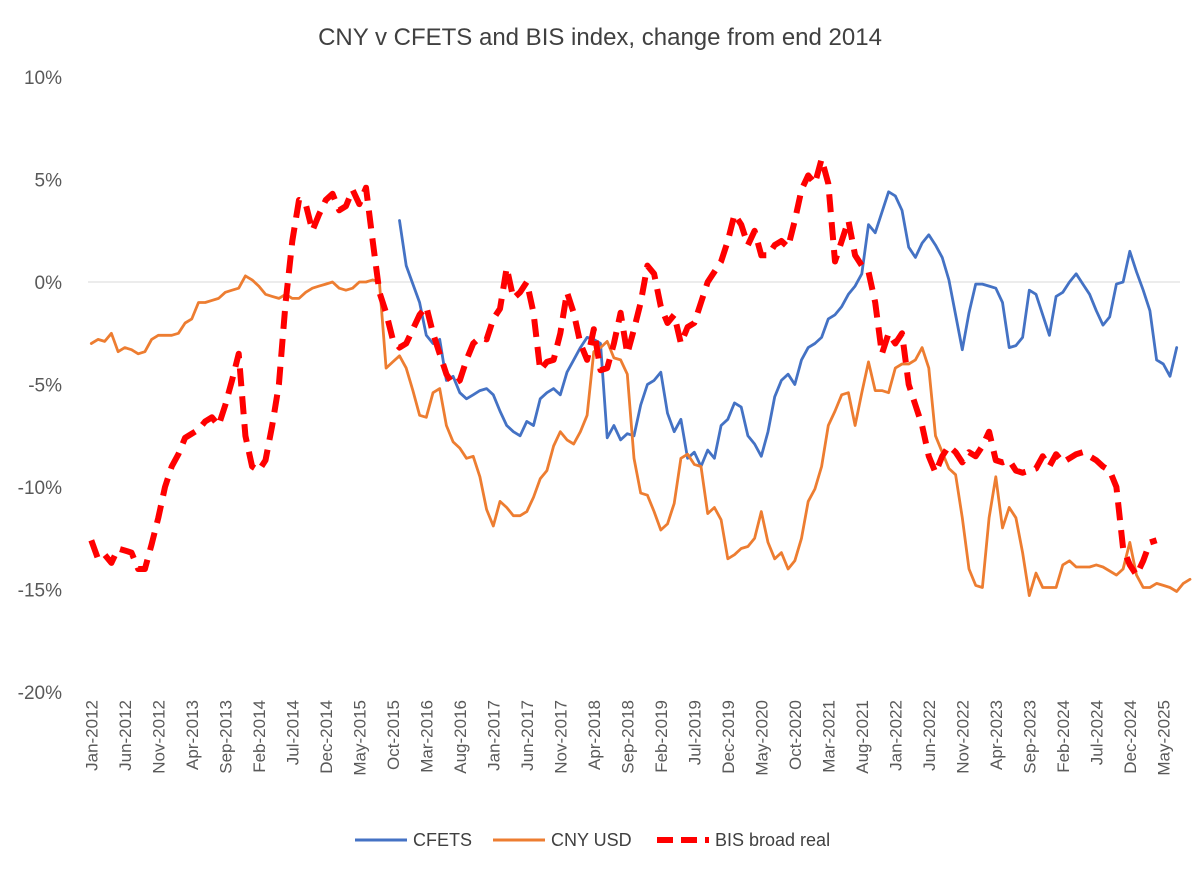  I want to click on x-tick-label: Oct-2015, so click(393, 735).